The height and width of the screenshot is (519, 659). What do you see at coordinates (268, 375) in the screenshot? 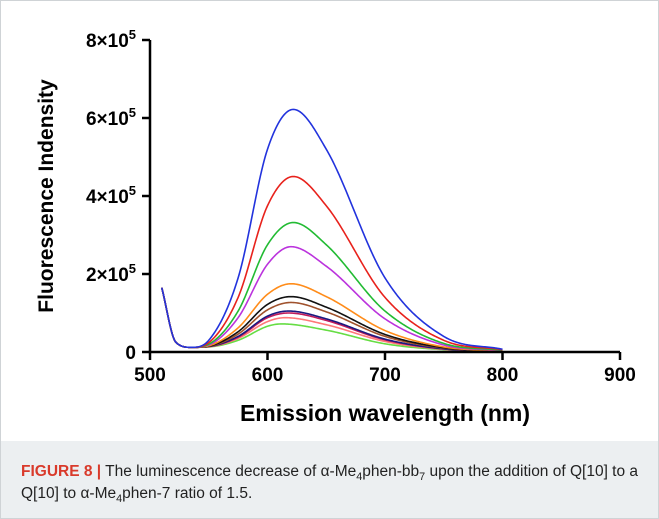
I see `x-tick-label: 600` at bounding box center [268, 375].